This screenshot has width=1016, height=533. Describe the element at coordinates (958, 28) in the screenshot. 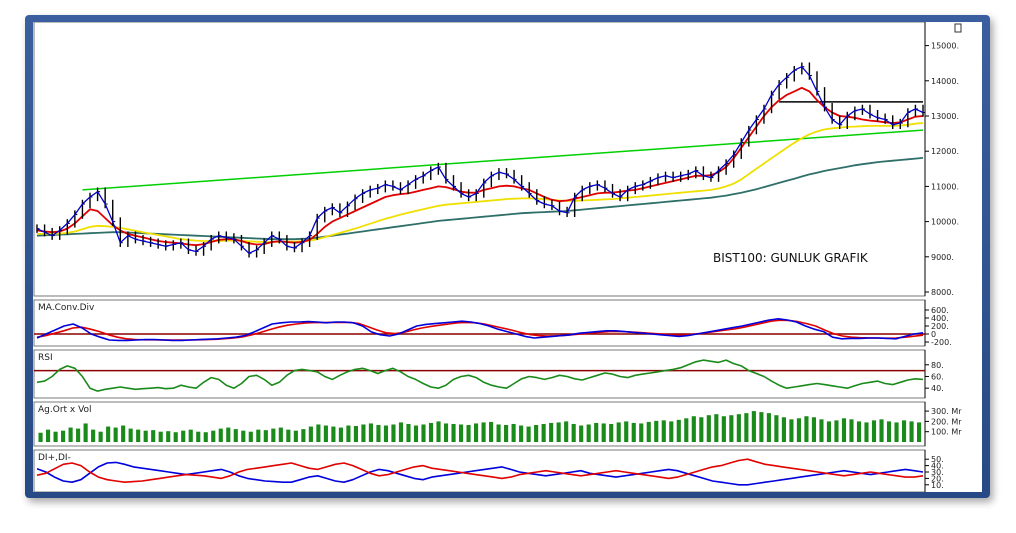

I see `corner-marker` at that location.